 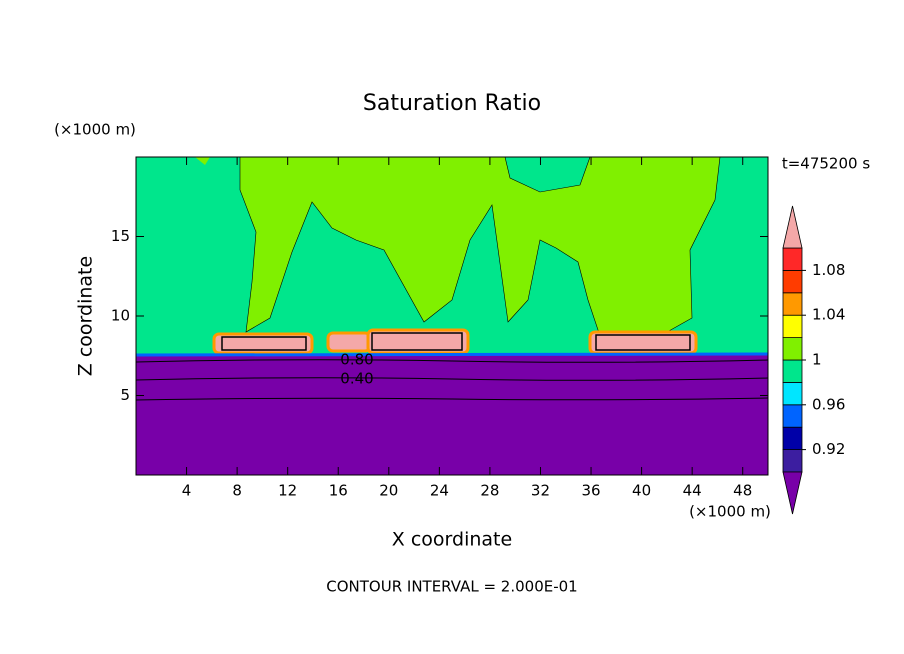 What do you see at coordinates (452, 103) in the screenshot?
I see `chart-title: Saturation Ratio` at bounding box center [452, 103].